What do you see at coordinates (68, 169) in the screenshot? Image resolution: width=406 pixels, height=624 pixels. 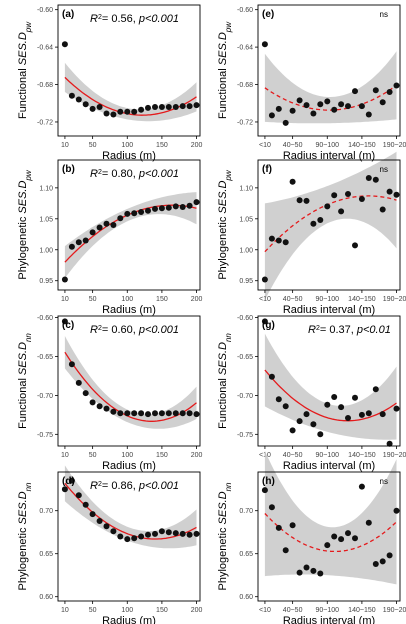 I see `panel-label: (b)` at bounding box center [68, 169].